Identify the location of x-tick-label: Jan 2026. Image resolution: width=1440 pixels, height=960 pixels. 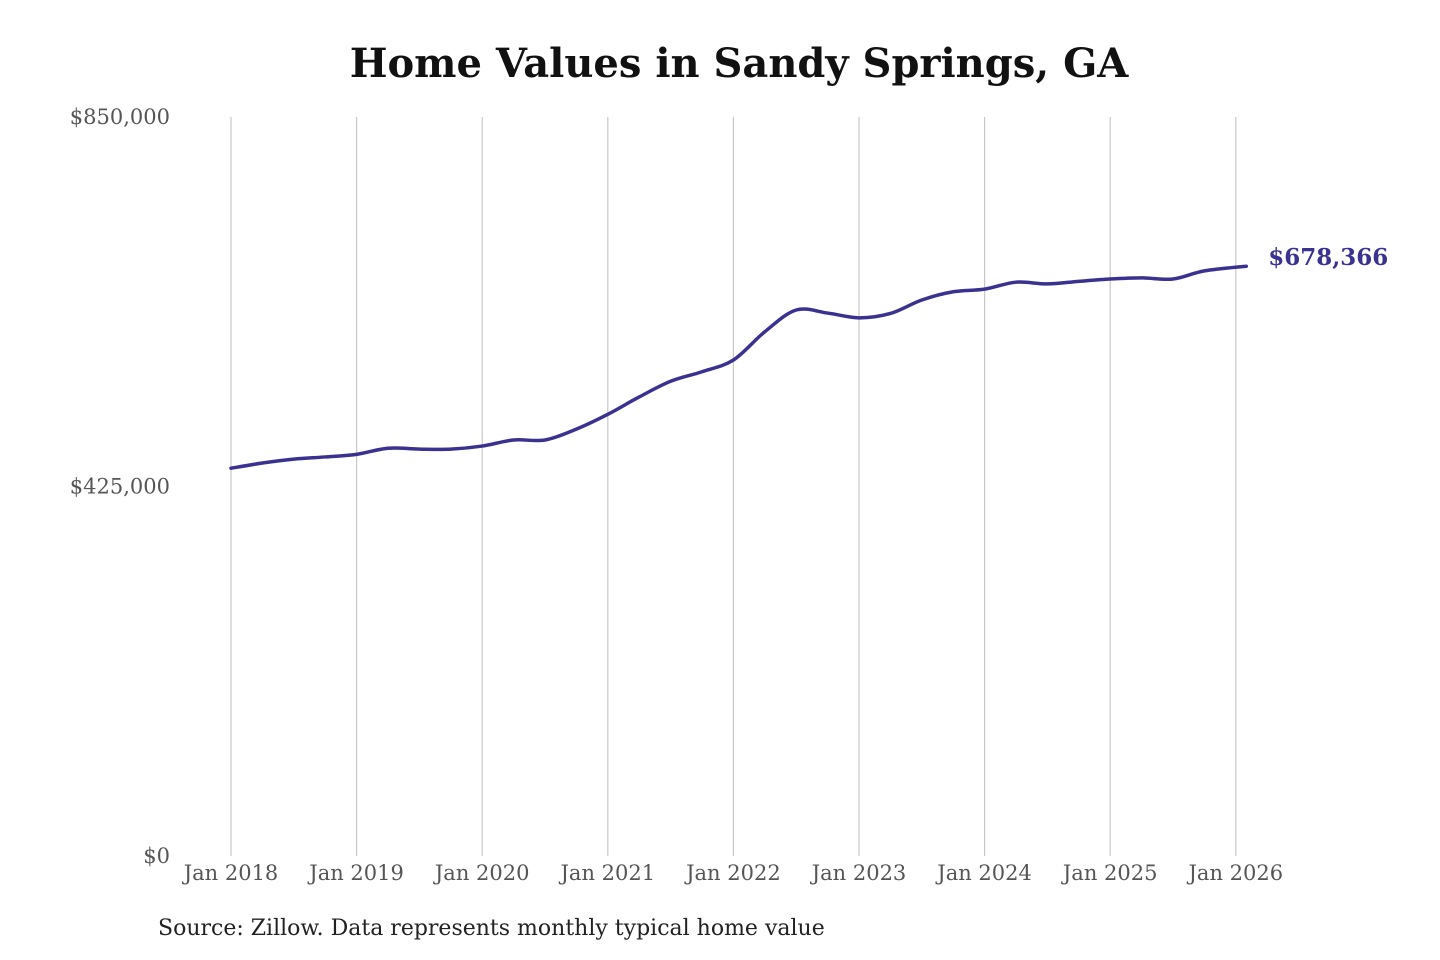
(1235, 873).